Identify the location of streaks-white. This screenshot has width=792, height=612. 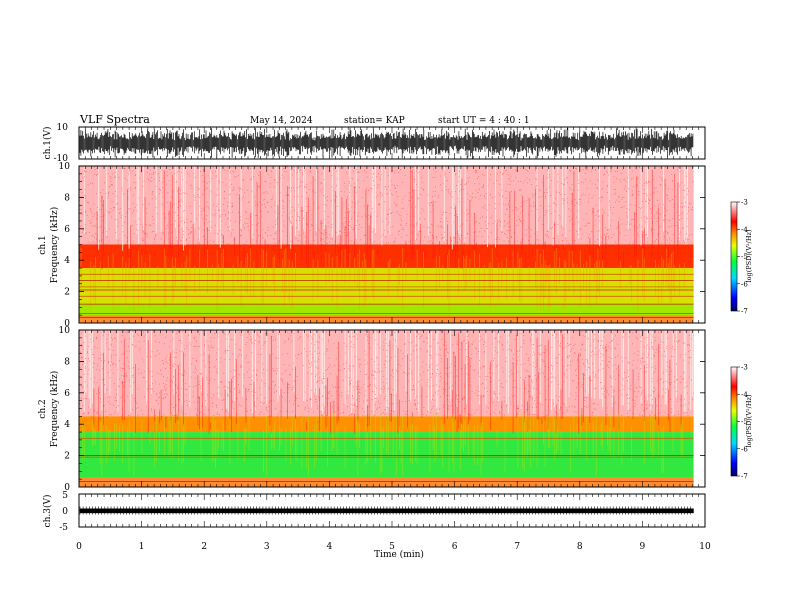
(388, 372).